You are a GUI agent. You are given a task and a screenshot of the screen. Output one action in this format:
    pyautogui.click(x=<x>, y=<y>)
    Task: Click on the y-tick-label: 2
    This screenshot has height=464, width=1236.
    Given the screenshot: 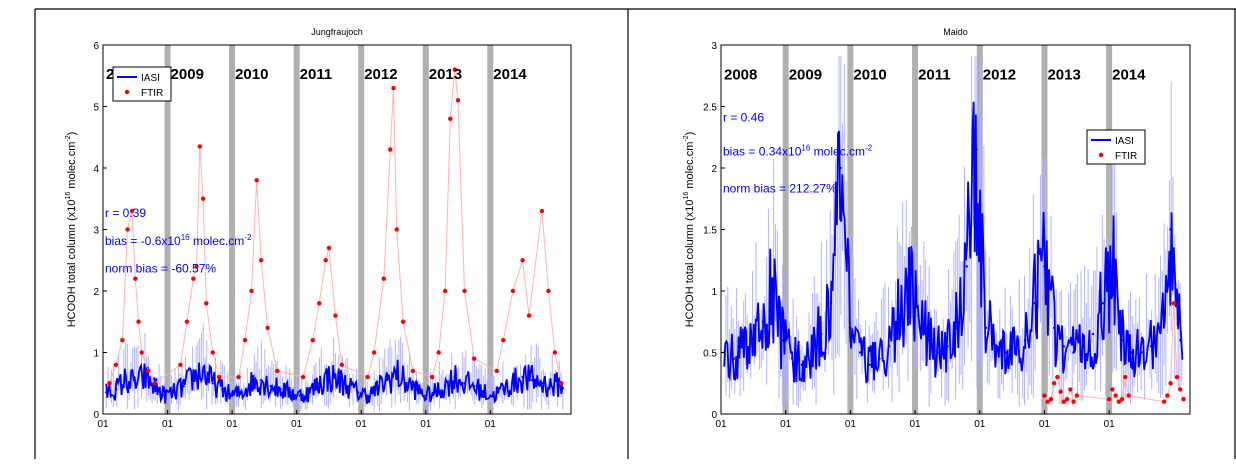 What is the action you would take?
    pyautogui.click(x=96, y=292)
    